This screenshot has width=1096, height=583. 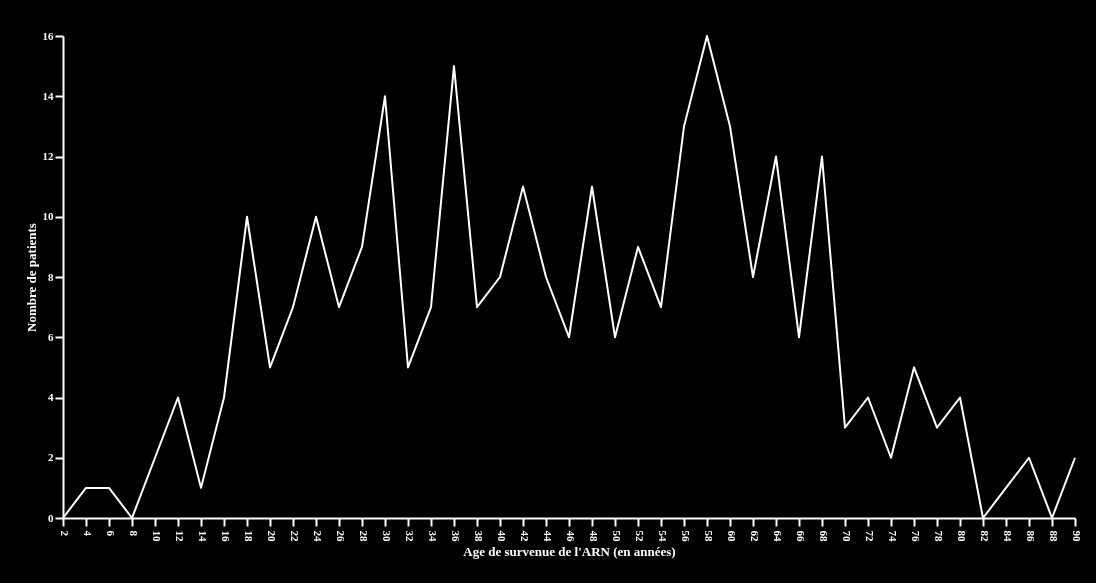 I want to click on y-tick-label: 8, so click(x=51, y=276).